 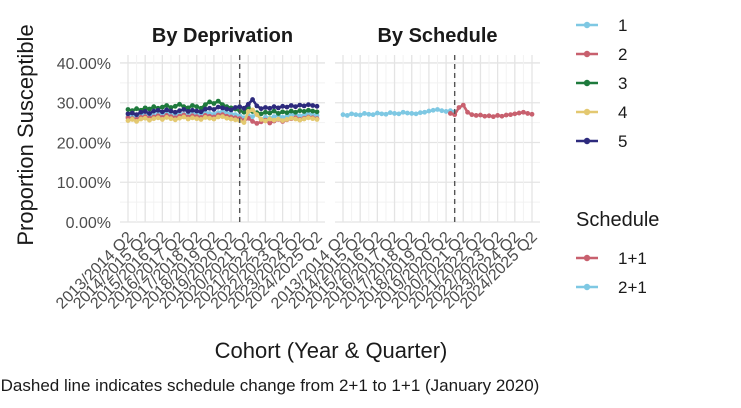 What do you see at coordinates (622, 112) in the screenshot?
I see `legend-label: 4` at bounding box center [622, 112].